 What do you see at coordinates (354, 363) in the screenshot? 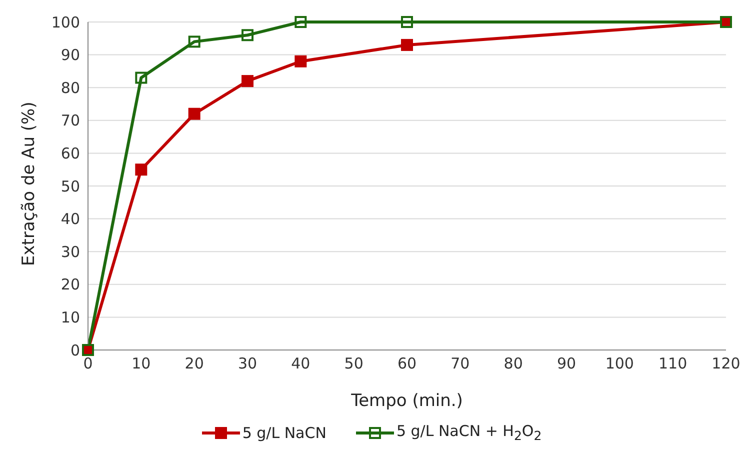
I see `x-tick-label: 50` at bounding box center [354, 363].